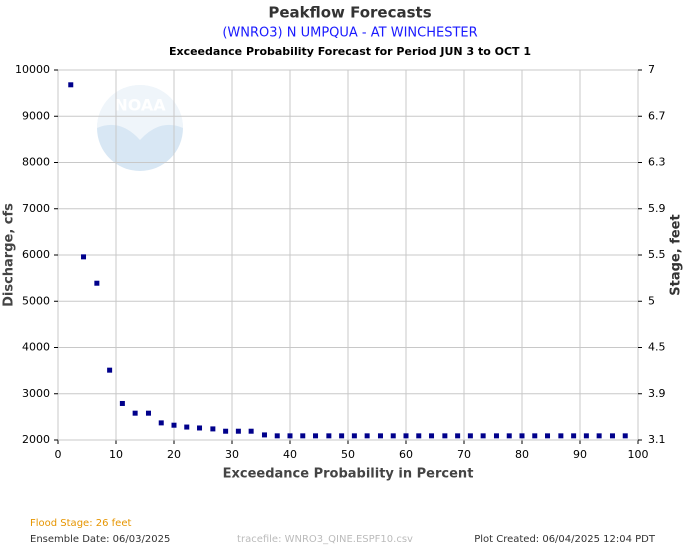 This screenshot has height=560, width=700. Describe the element at coordinates (657, 208) in the screenshot. I see `y2-tick-label: 5.9` at that location.